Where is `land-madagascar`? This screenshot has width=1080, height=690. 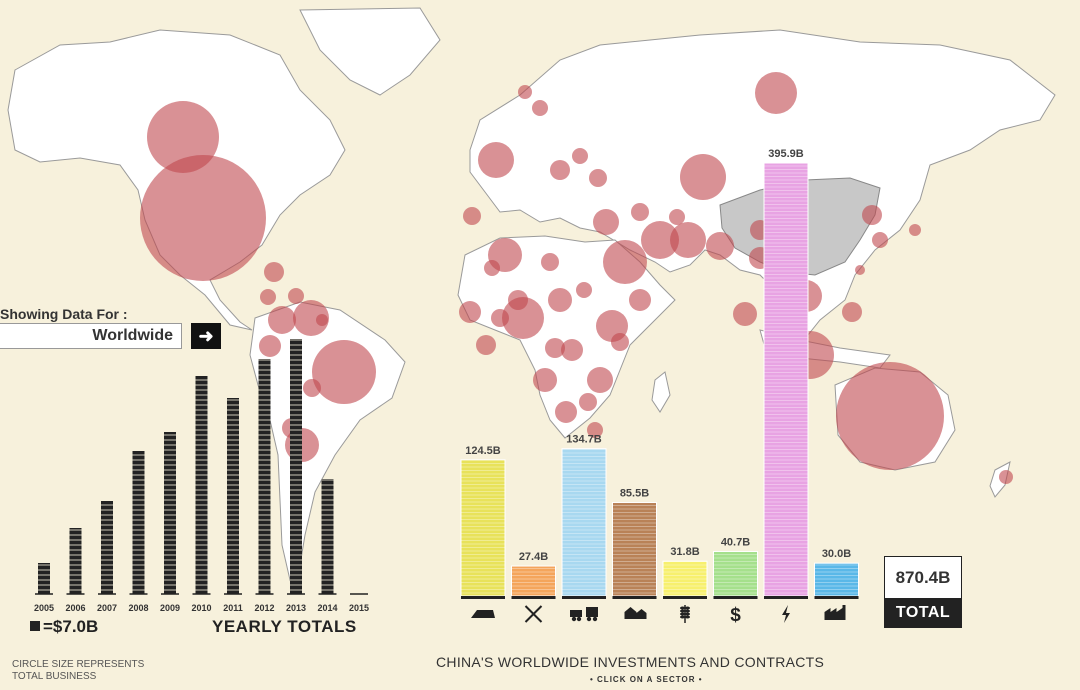
land-madagascar is located at coordinates (661, 392).